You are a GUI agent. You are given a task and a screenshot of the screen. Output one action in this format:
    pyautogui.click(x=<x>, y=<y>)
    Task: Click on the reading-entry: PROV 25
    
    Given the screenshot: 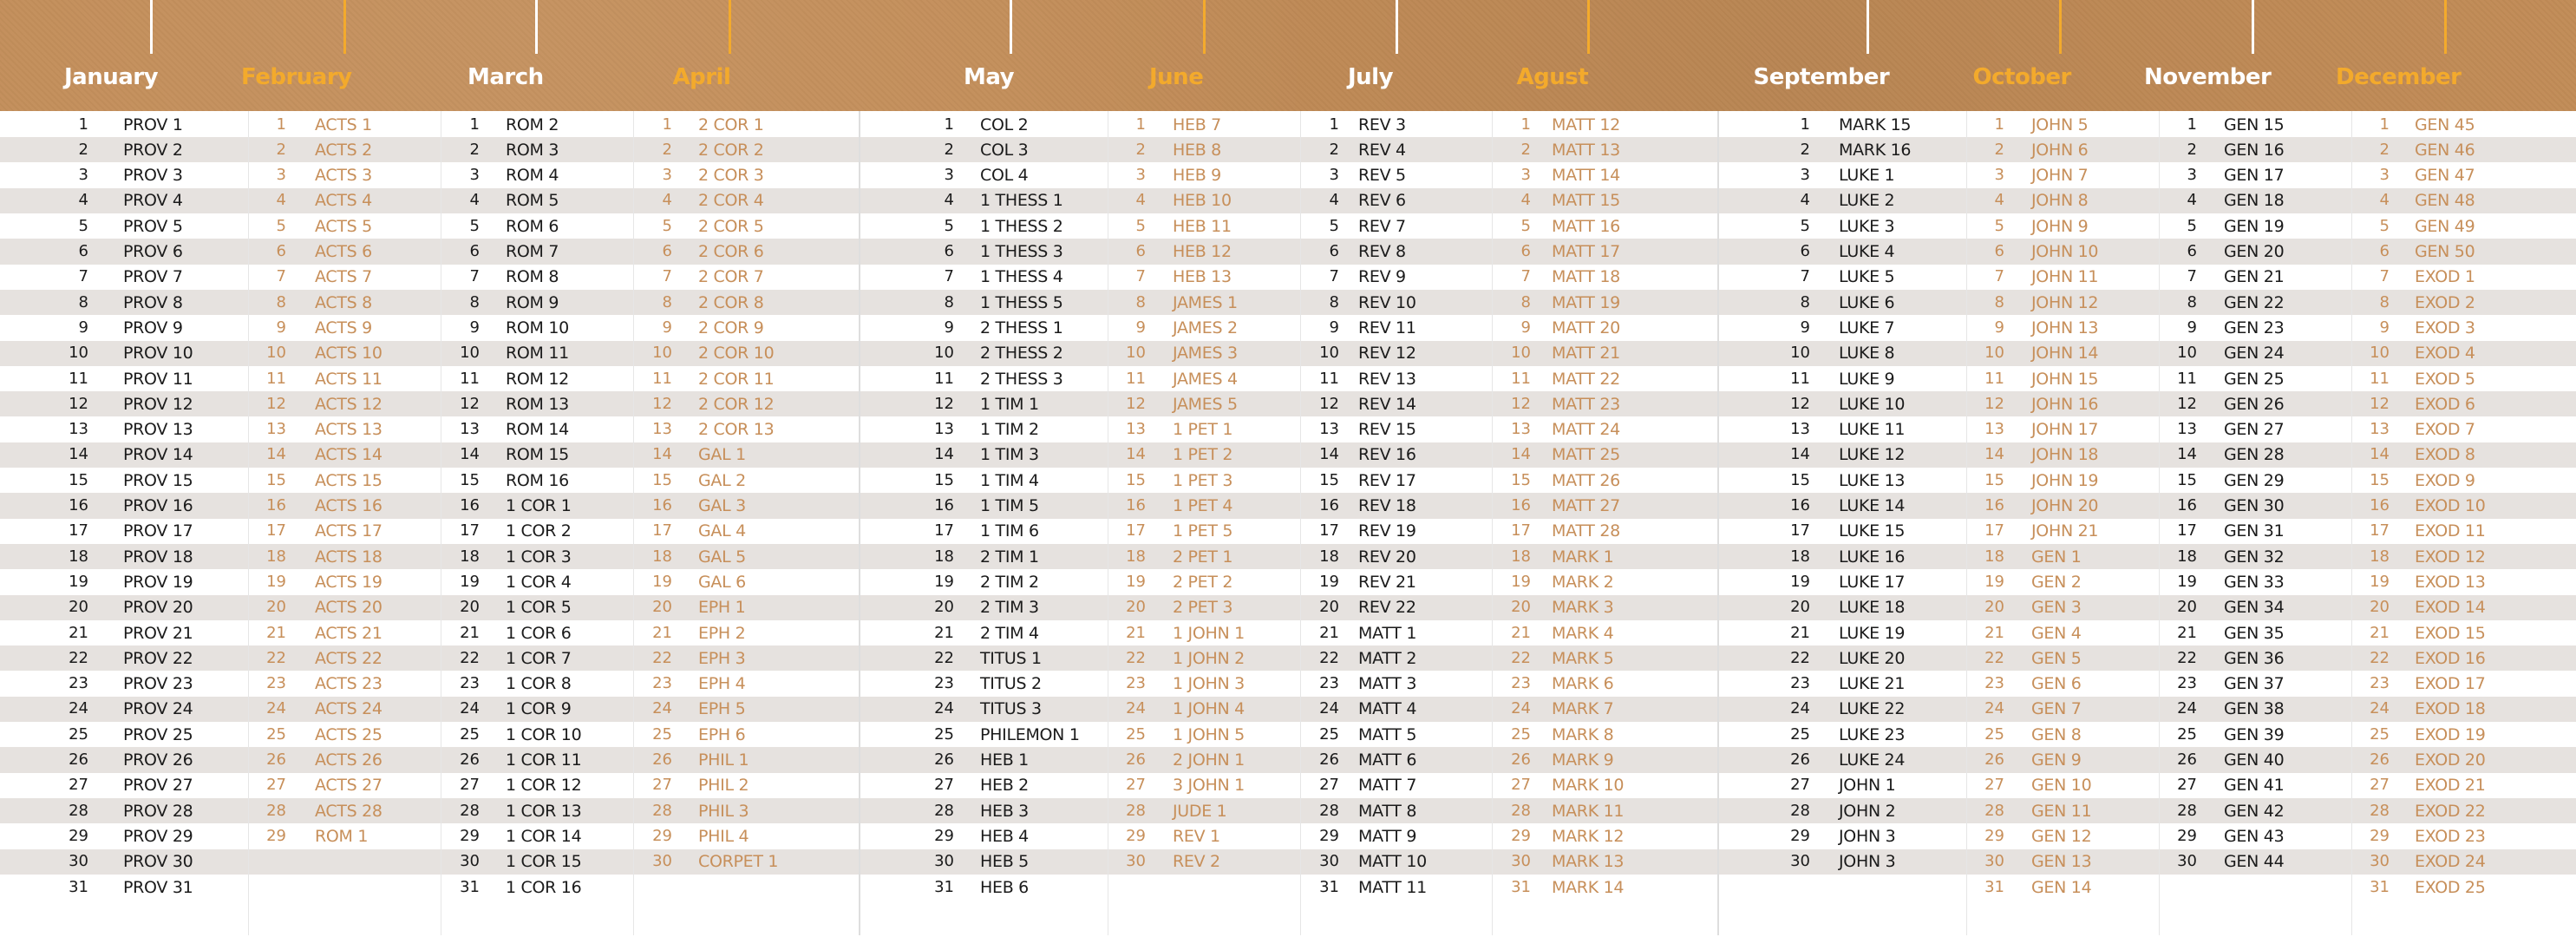 What is the action you would take?
    pyautogui.click(x=158, y=734)
    